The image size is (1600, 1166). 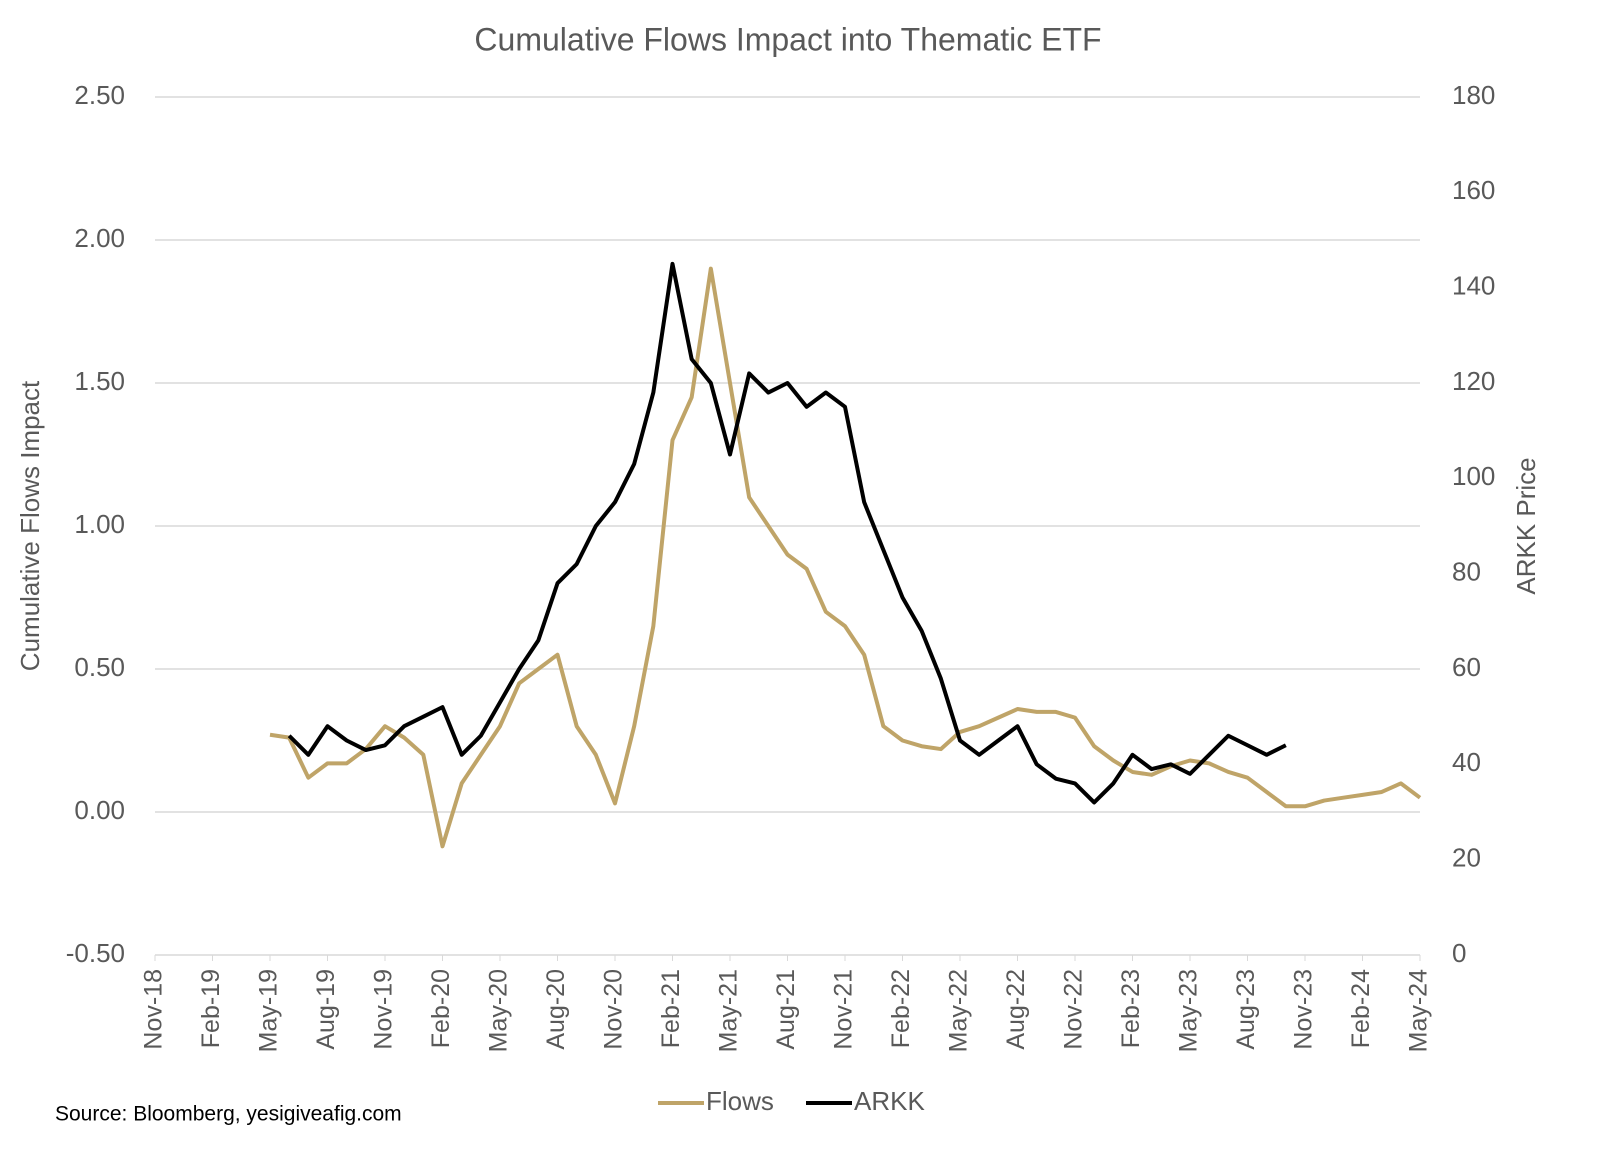 What do you see at coordinates (889, 1101) in the screenshot?
I see `legend-label: ARKK` at bounding box center [889, 1101].